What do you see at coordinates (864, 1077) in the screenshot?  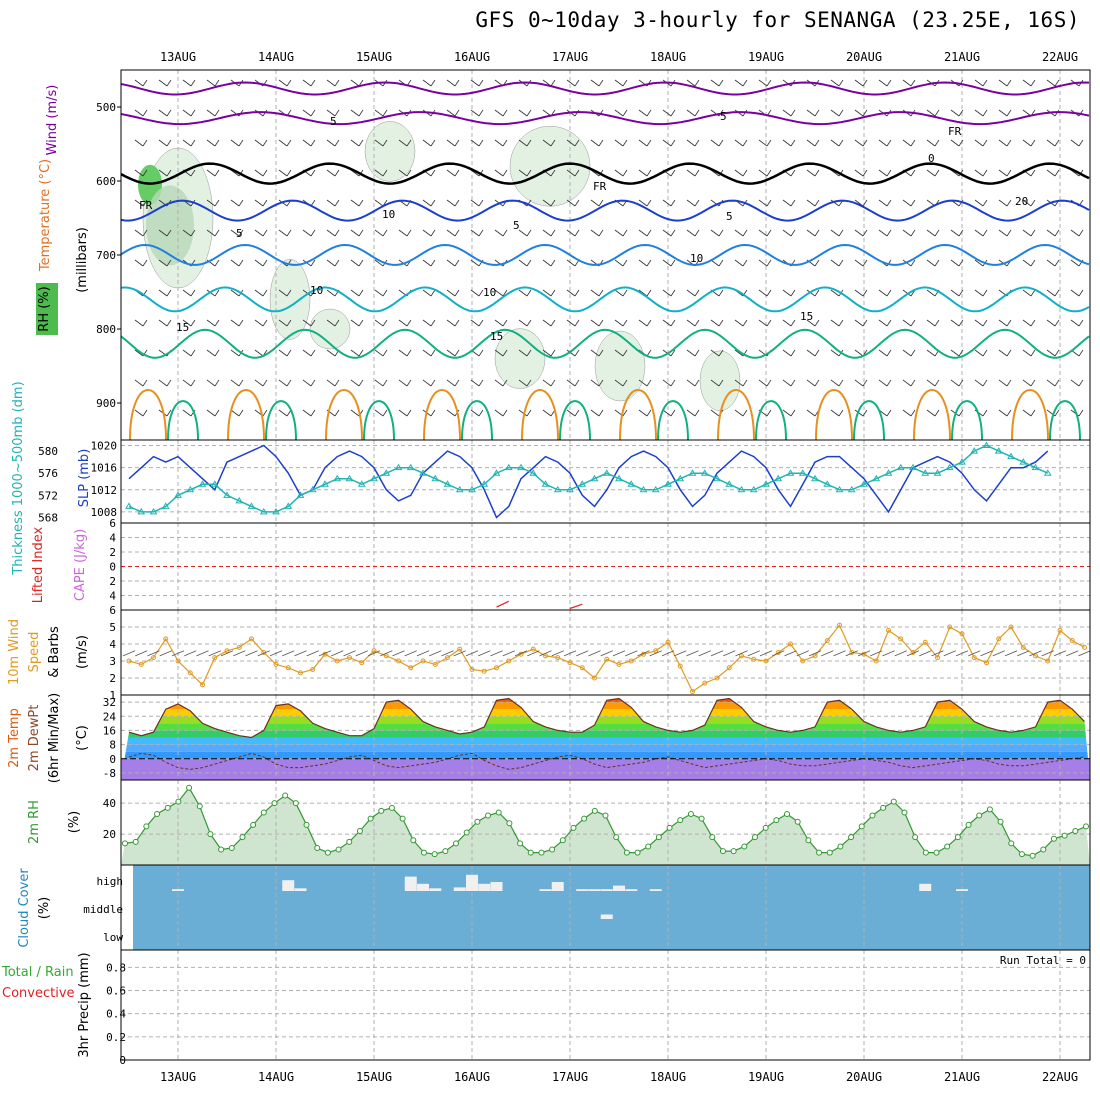 I see `date-label-bottom: 20AUG` at bounding box center [864, 1077].